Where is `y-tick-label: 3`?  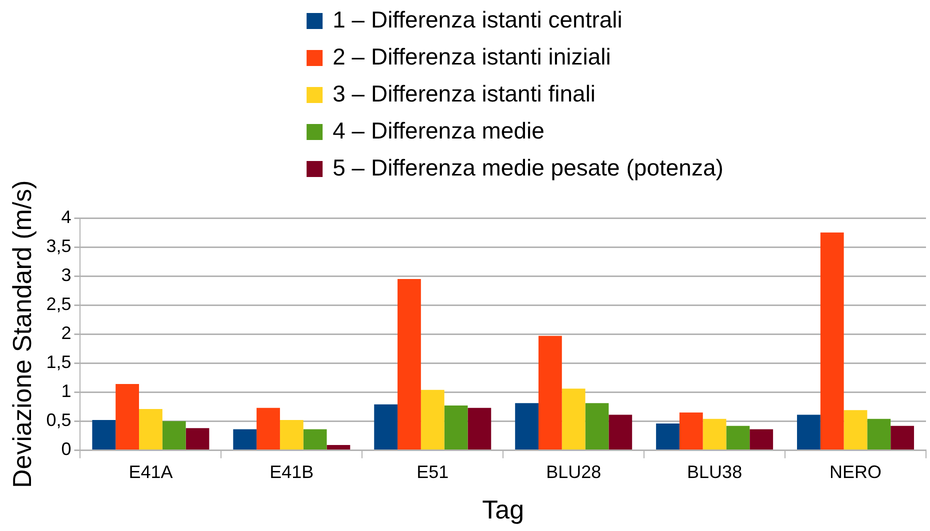
y-tick-label: 3 is located at coordinates (66, 275).